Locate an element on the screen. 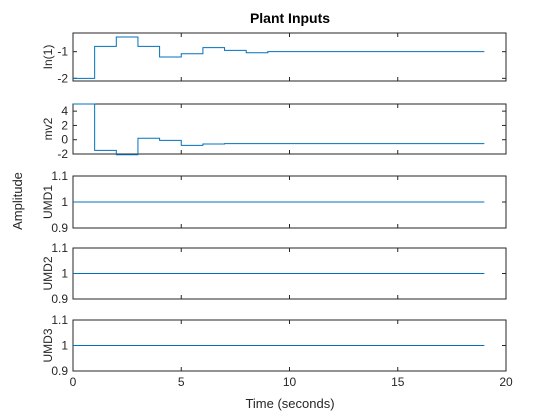 The height and width of the screenshot is (420, 560). subplot-3: 0.9 1 1.1 UMD1 is located at coordinates (274, 202).